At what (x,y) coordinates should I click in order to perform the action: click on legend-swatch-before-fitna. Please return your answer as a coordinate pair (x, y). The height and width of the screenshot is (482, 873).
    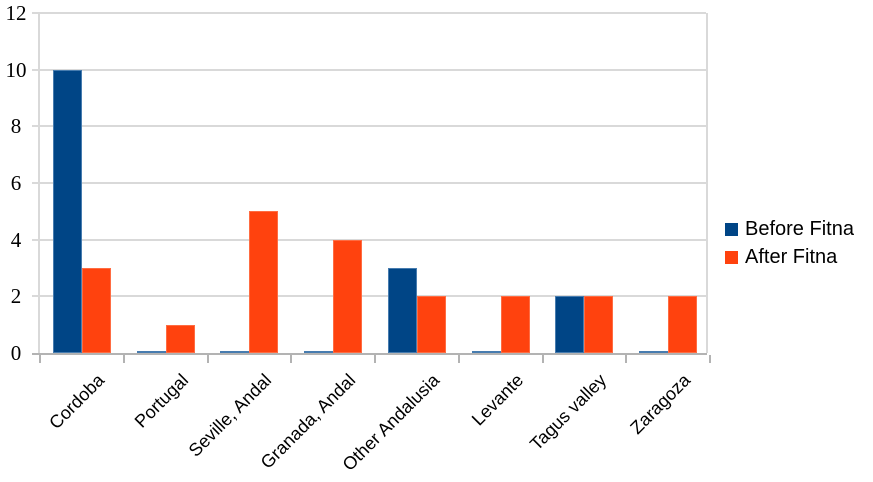
    Looking at the image, I should click on (731, 229).